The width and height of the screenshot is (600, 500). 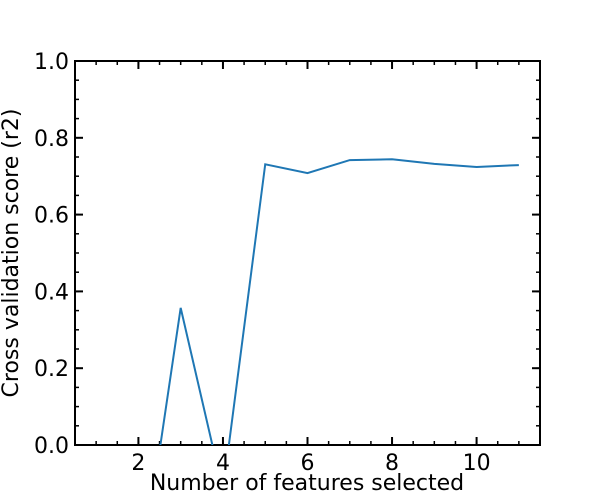 What do you see at coordinates (51, 62) in the screenshot?
I see `y-tick-label: 1.0` at bounding box center [51, 62].